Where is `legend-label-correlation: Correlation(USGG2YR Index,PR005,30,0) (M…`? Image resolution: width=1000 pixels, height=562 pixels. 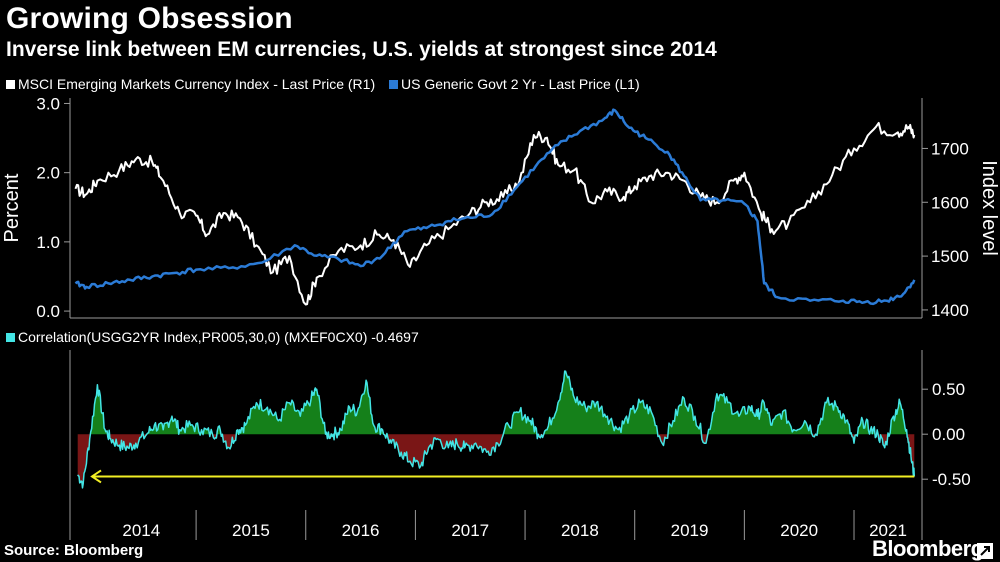
legend-label-correlation: Correlation(USGG2YR Index,PR005,30,0) (M… is located at coordinates (218, 337).